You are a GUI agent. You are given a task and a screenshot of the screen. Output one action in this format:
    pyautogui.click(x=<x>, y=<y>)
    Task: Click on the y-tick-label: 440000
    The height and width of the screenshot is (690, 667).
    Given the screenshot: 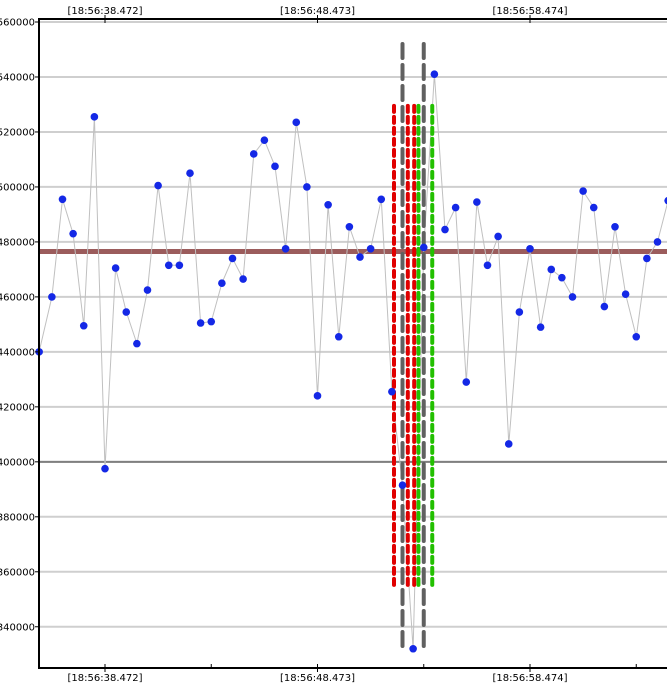 What is the action you would take?
    pyautogui.click(x=17, y=352)
    